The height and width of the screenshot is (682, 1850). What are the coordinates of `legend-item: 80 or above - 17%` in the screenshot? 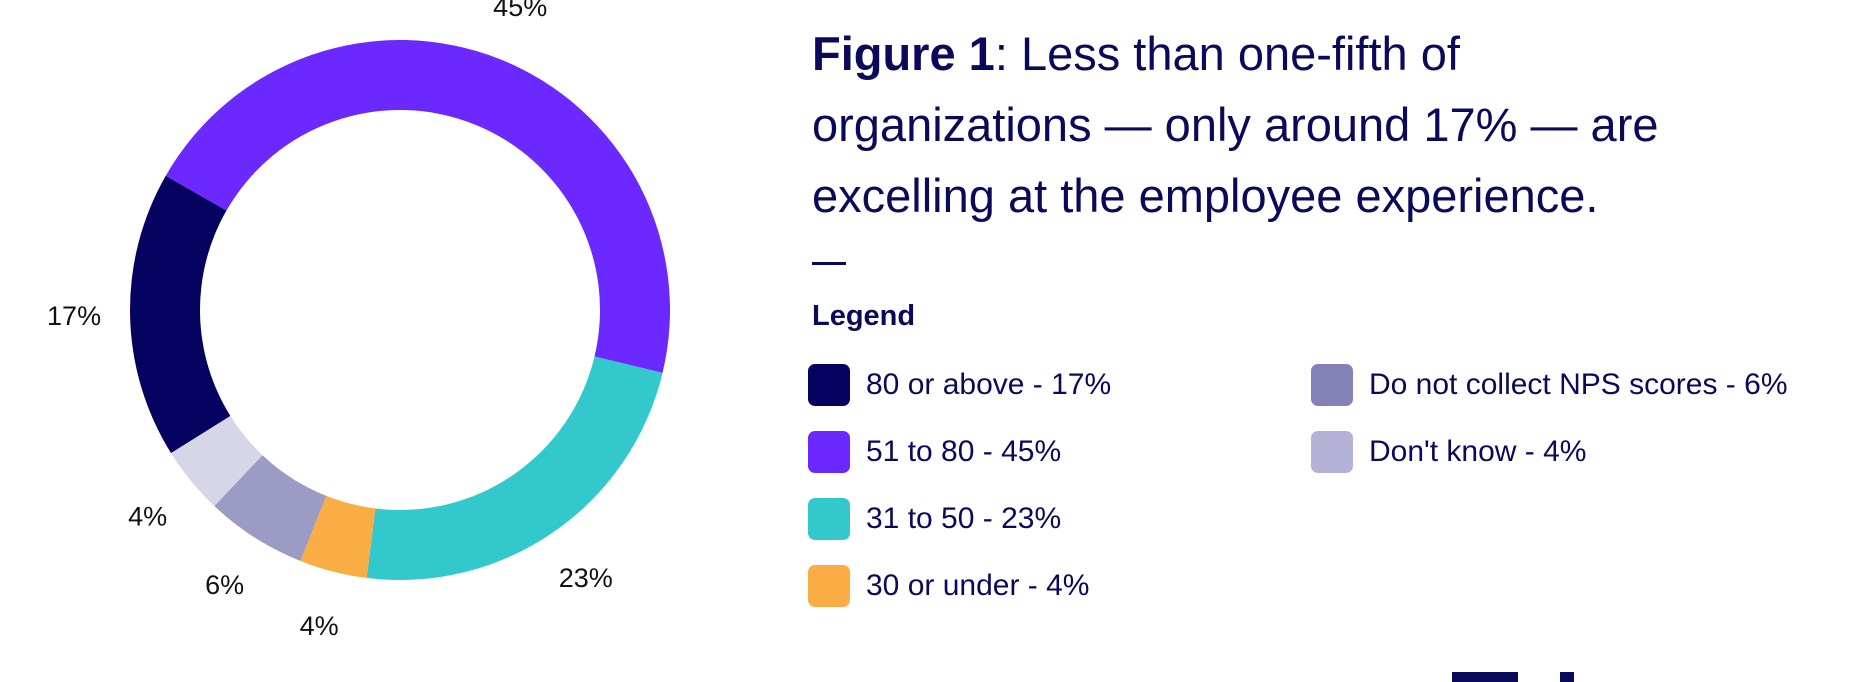 It's located at (959, 385).